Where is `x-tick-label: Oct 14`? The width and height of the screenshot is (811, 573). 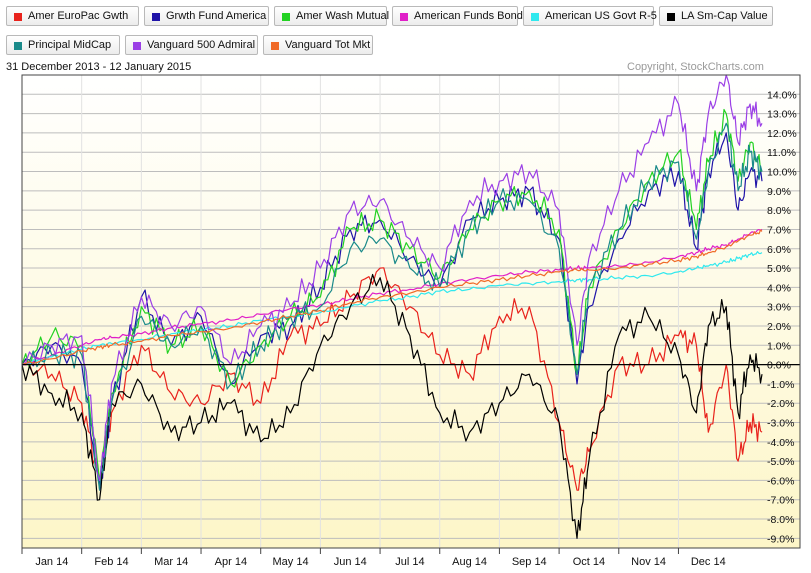 x-tick-label: Oct 14 is located at coordinates (589, 562).